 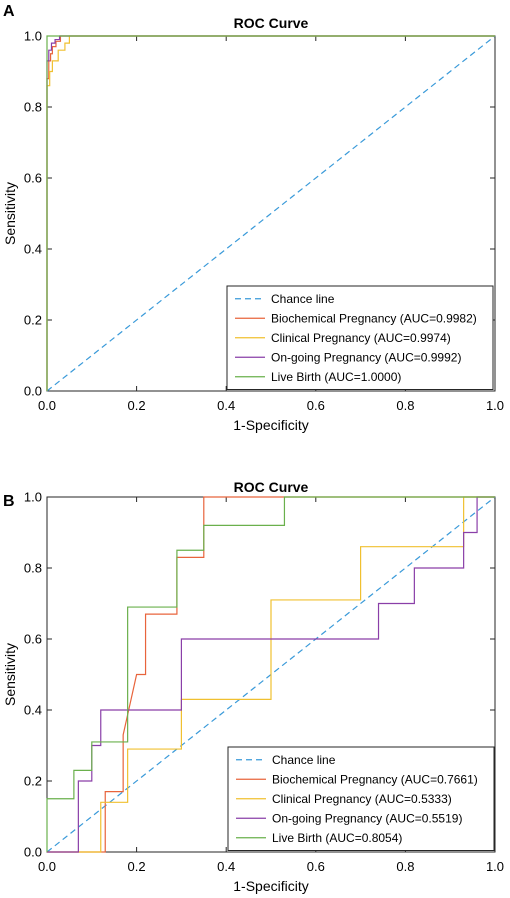 I want to click on legend-entry: On-going Pregnancy (AUC=0.5519), so click(x=367, y=818).